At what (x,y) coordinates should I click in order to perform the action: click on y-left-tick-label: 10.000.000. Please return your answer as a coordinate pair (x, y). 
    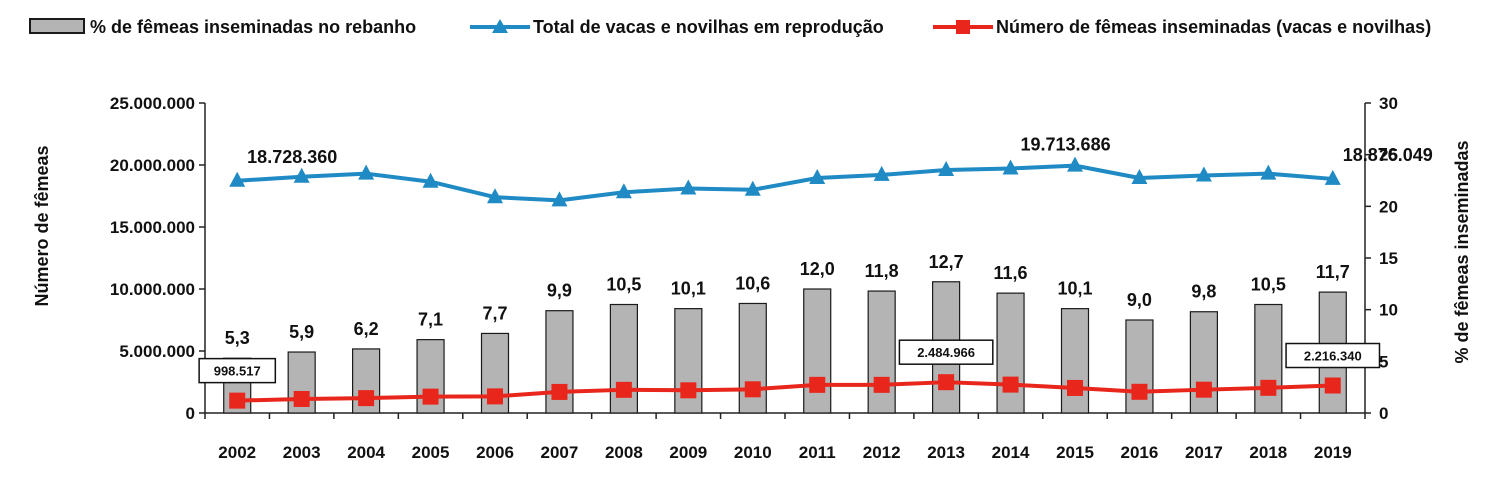
    Looking at the image, I should click on (152, 289).